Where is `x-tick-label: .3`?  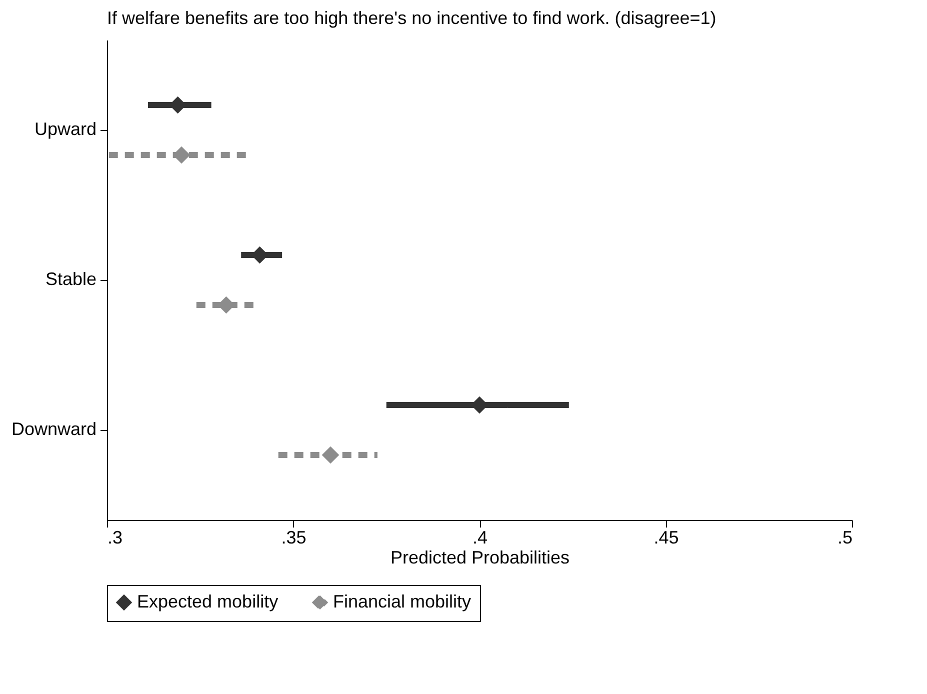 x-tick-label: .3 is located at coordinates (115, 538).